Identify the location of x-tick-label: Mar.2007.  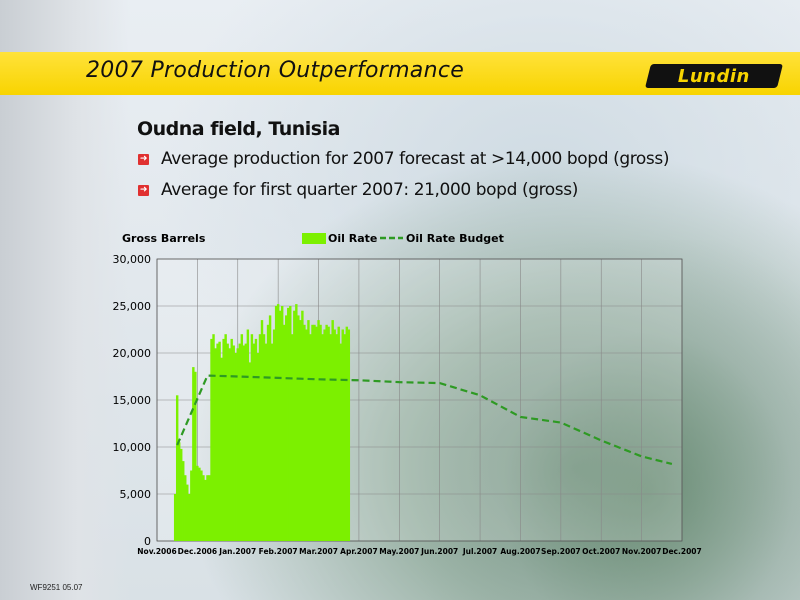
(318, 551).